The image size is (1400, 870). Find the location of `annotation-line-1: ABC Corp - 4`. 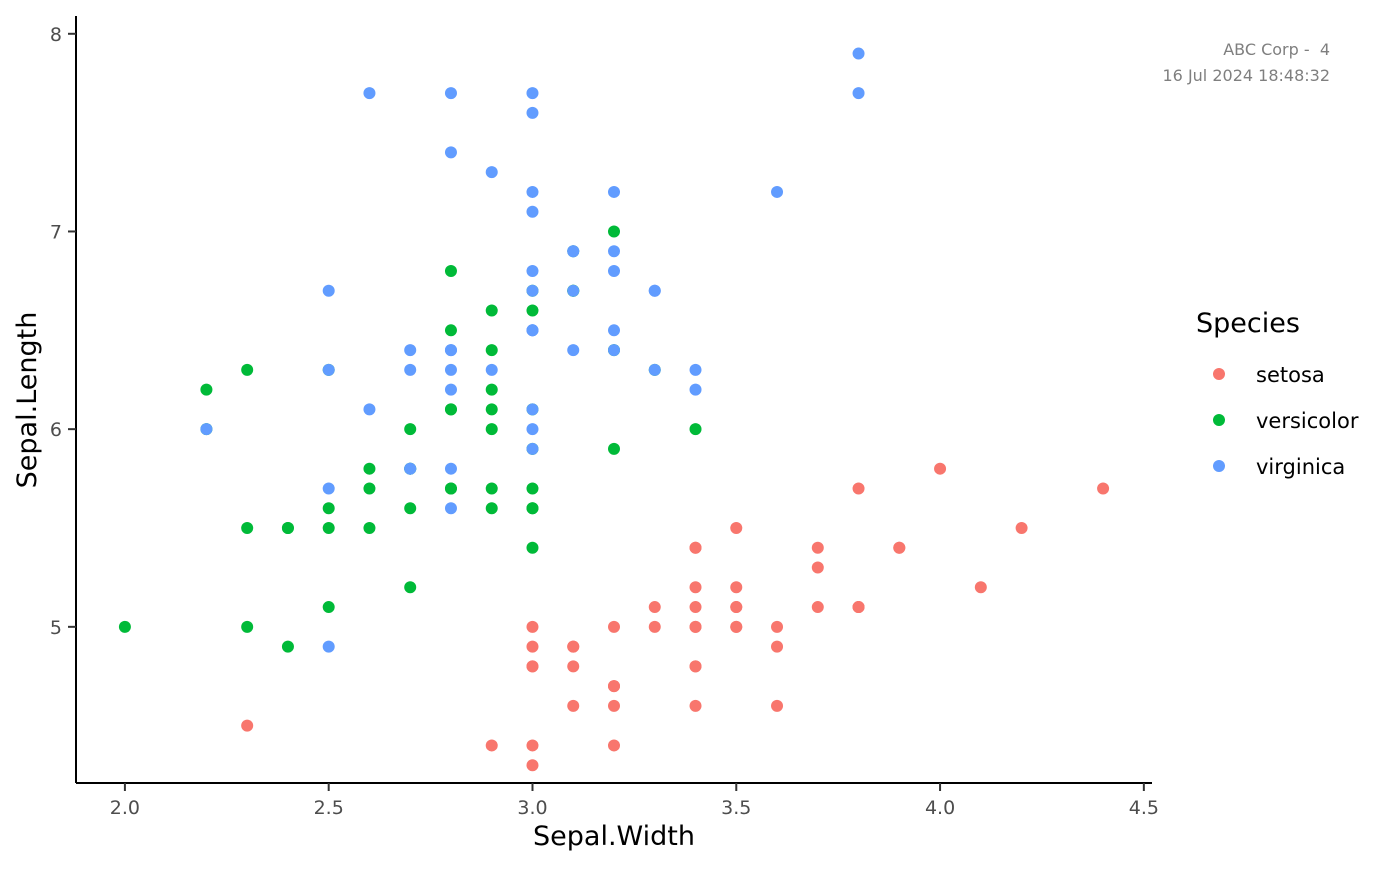

annotation-line-1: ABC Corp - 4 is located at coordinates (1276, 49).